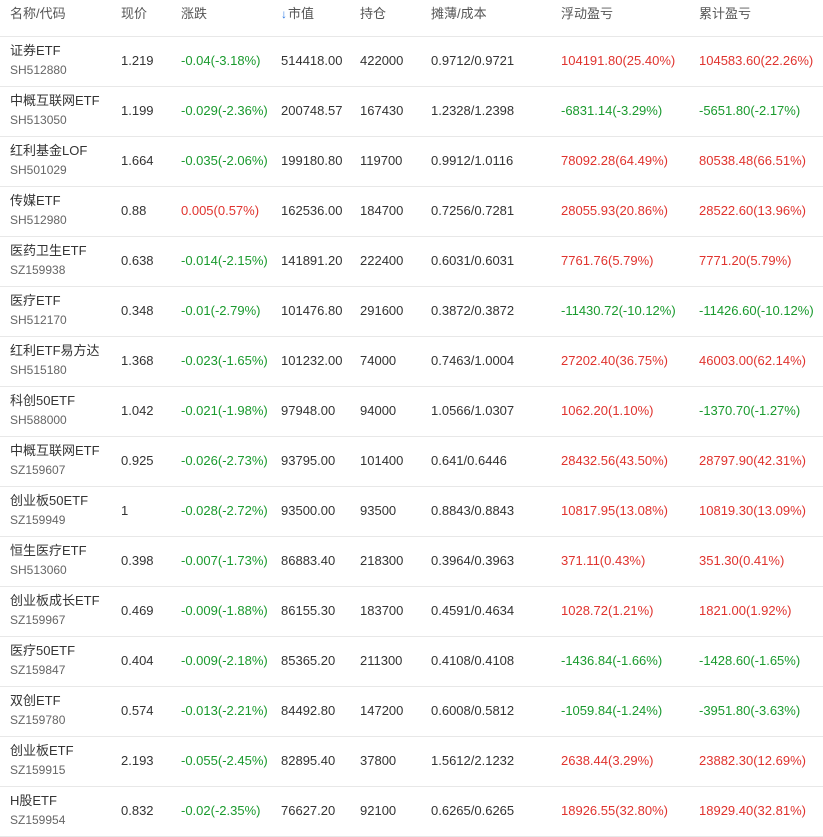  I want to click on header-change: 涨跌, so click(194, 13).